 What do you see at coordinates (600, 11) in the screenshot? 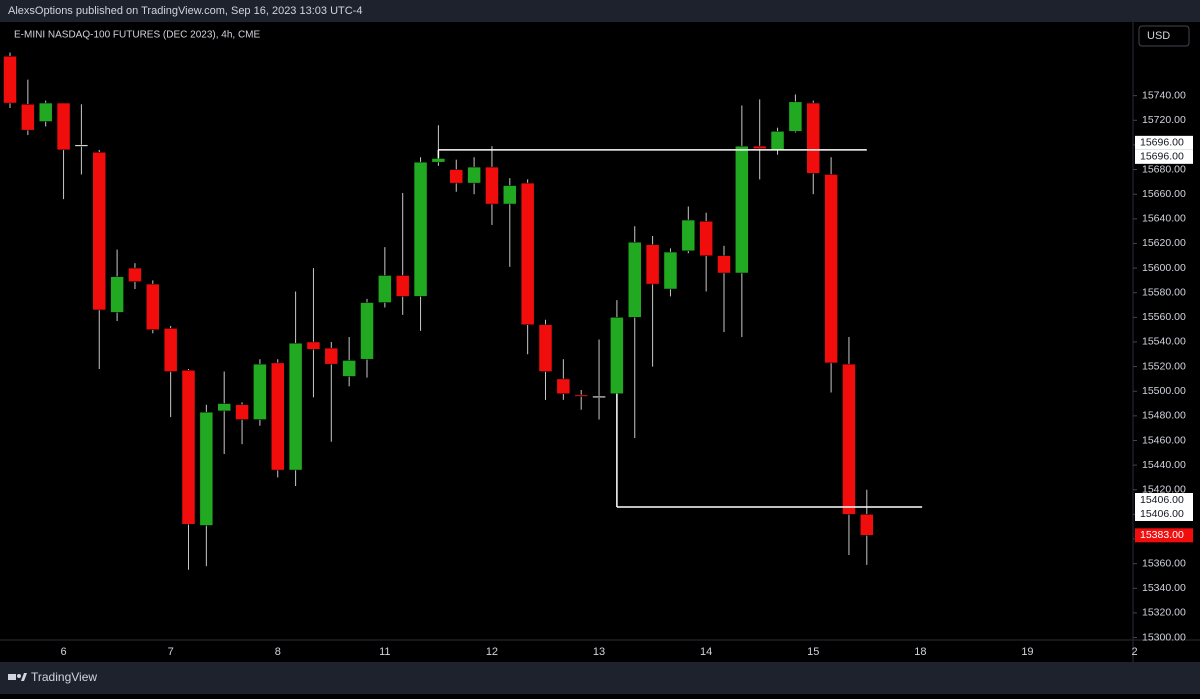
I see `top-bar` at bounding box center [600, 11].